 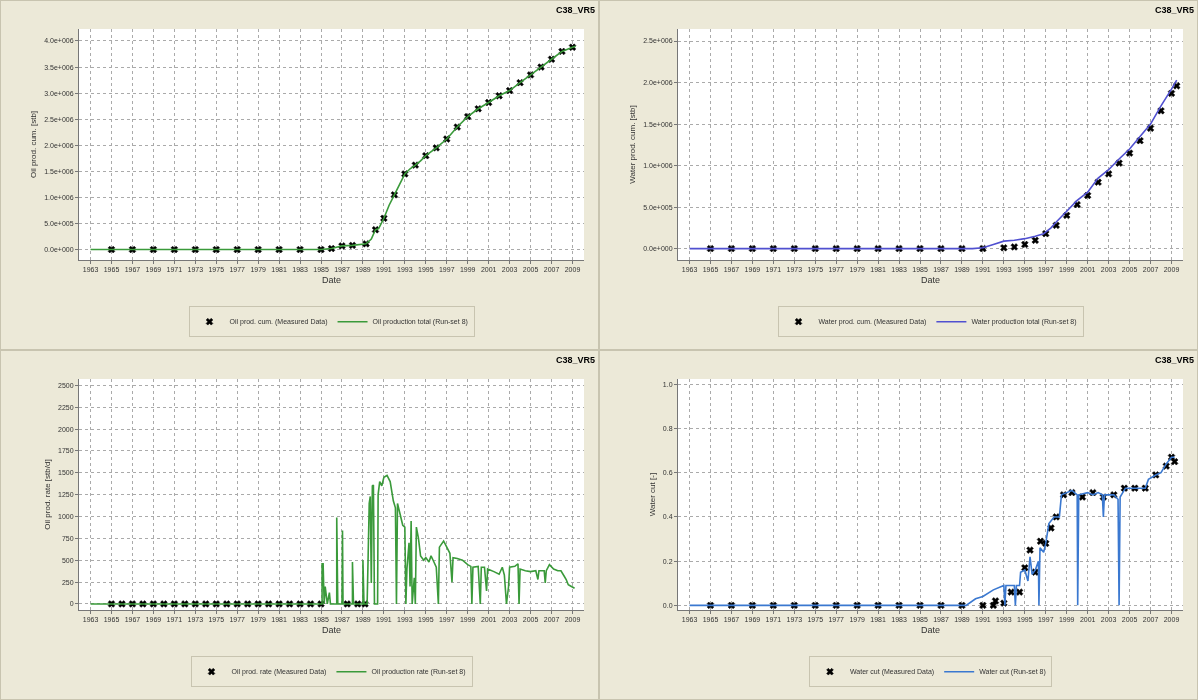 I want to click on y-axis-title: Oil prod. cum. [stb], so click(x=33, y=144).